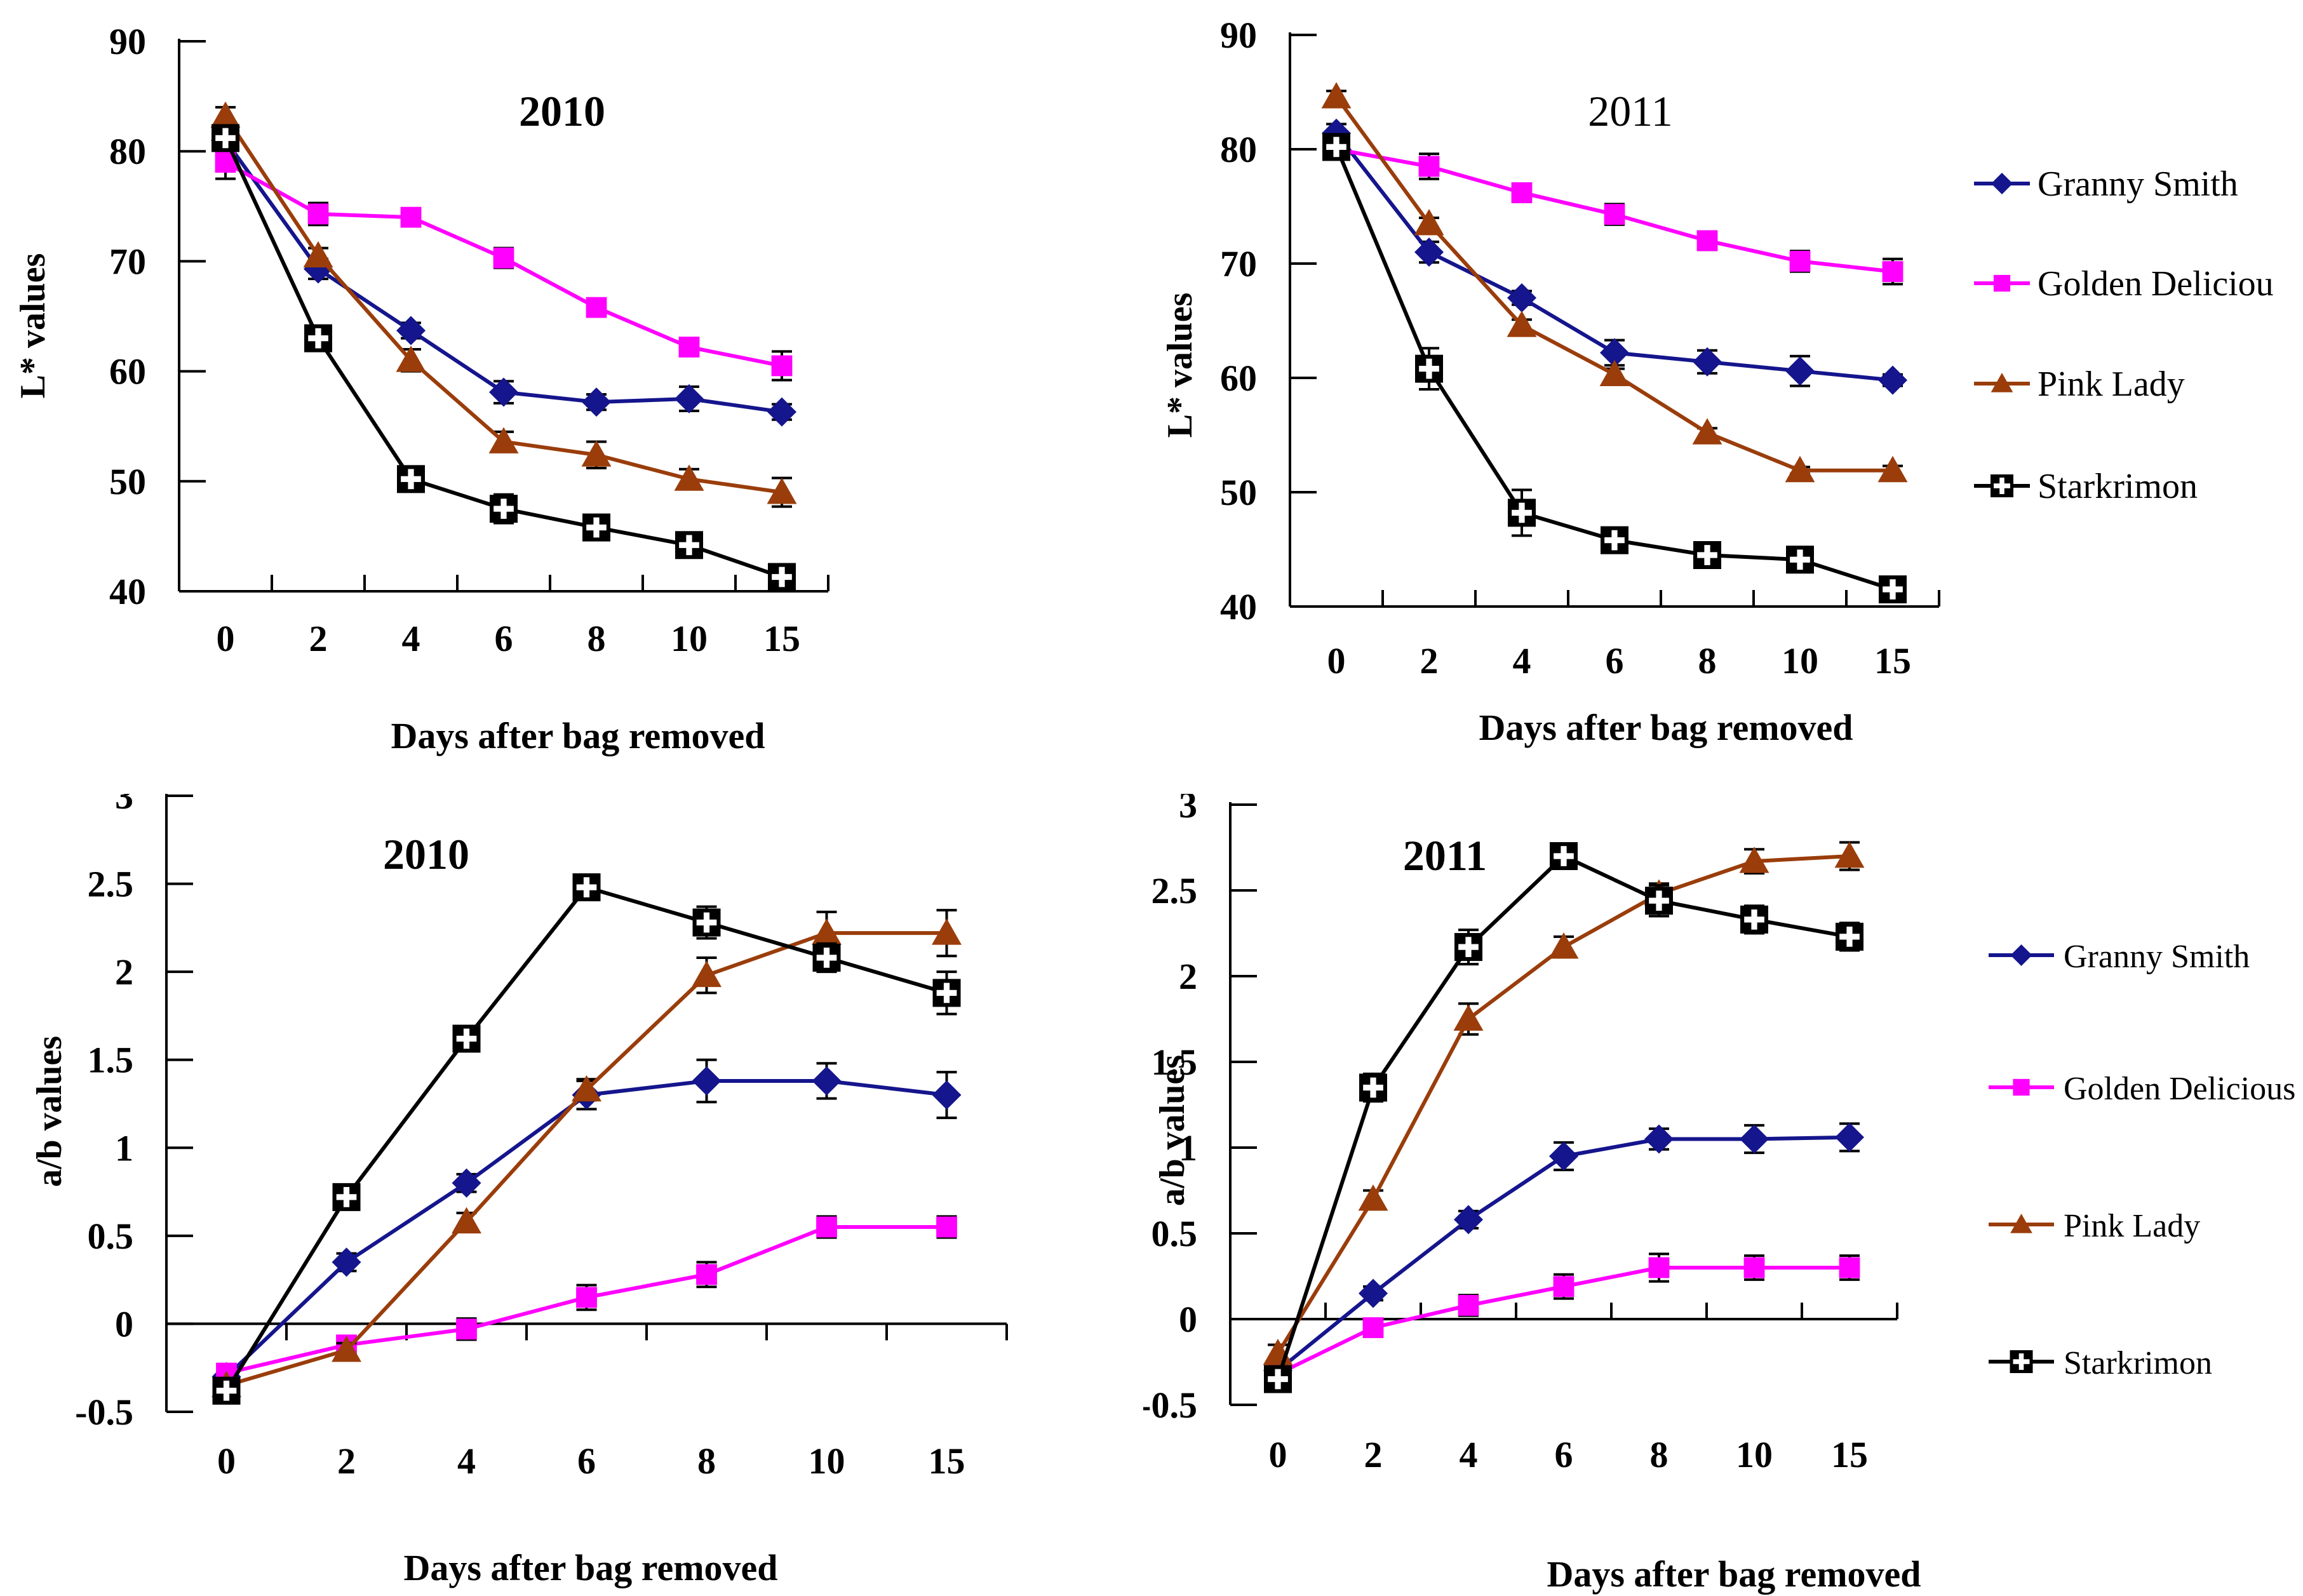 The width and height of the screenshot is (2303, 1596). I want to click on x-axis-tick-label: 15, so click(1849, 1454).